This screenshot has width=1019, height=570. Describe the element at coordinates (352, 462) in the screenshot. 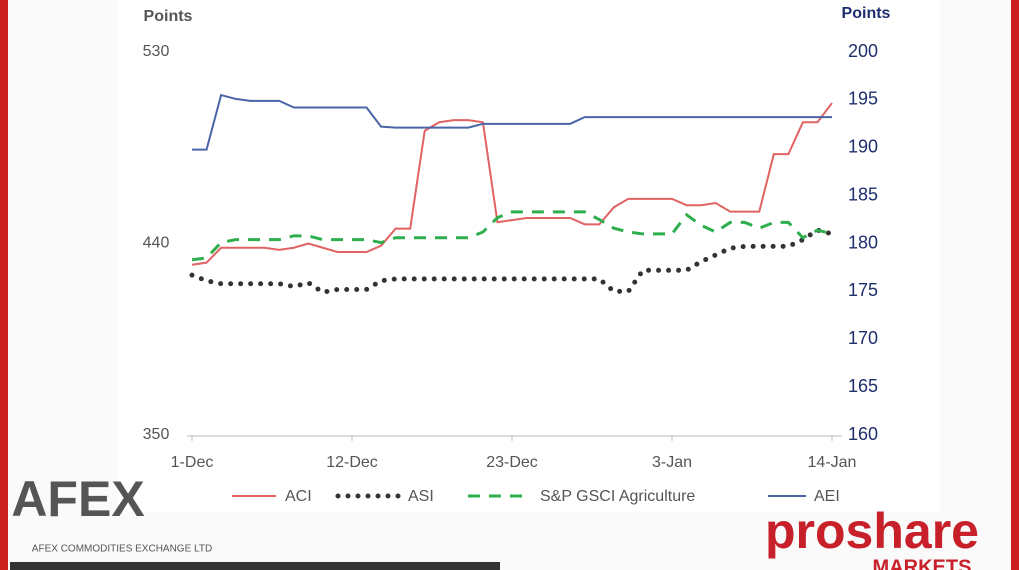

I see `x-tick-label: 12-Dec` at that location.